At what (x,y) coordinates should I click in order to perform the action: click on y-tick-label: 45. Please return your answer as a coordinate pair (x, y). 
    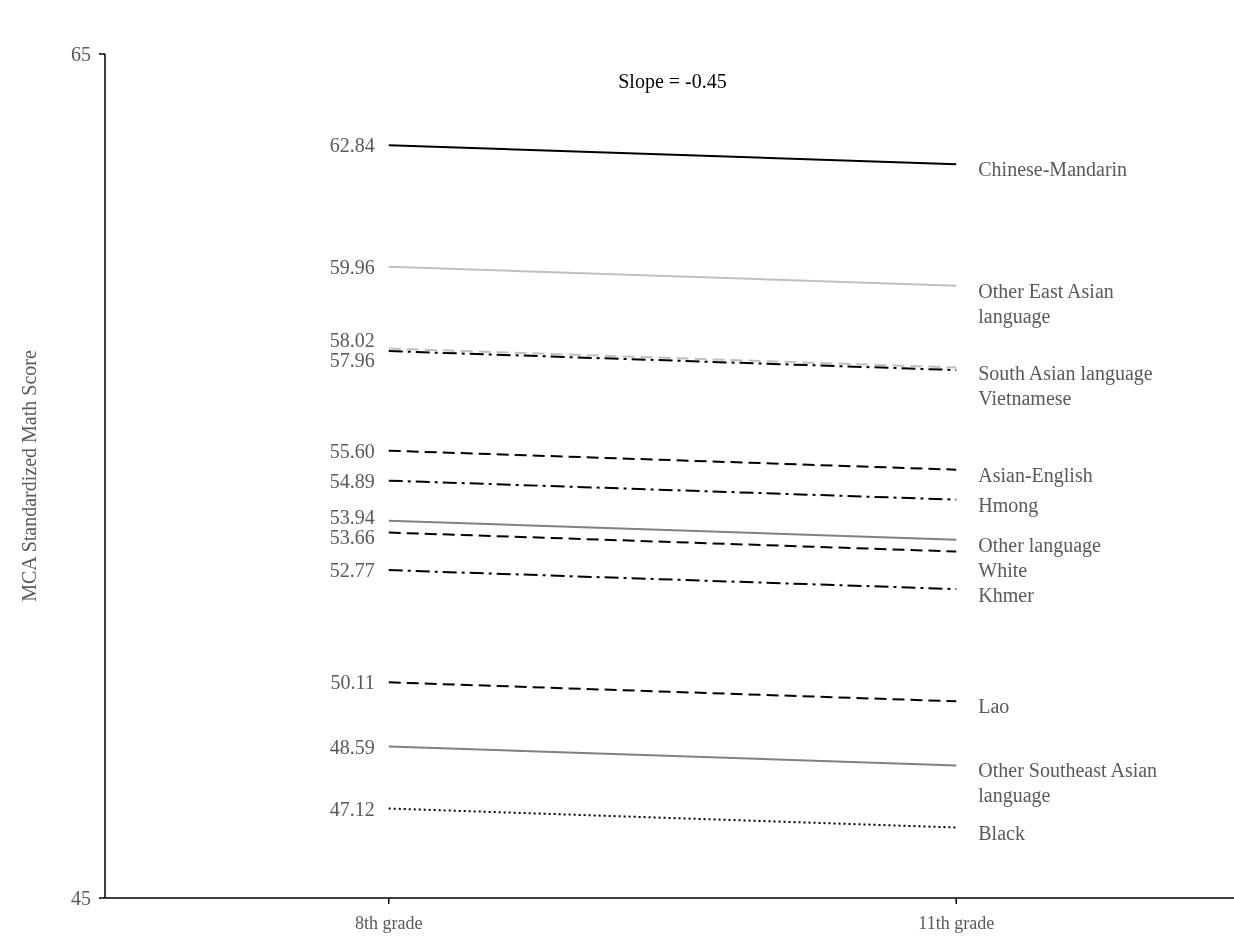
    Looking at the image, I should click on (81, 898).